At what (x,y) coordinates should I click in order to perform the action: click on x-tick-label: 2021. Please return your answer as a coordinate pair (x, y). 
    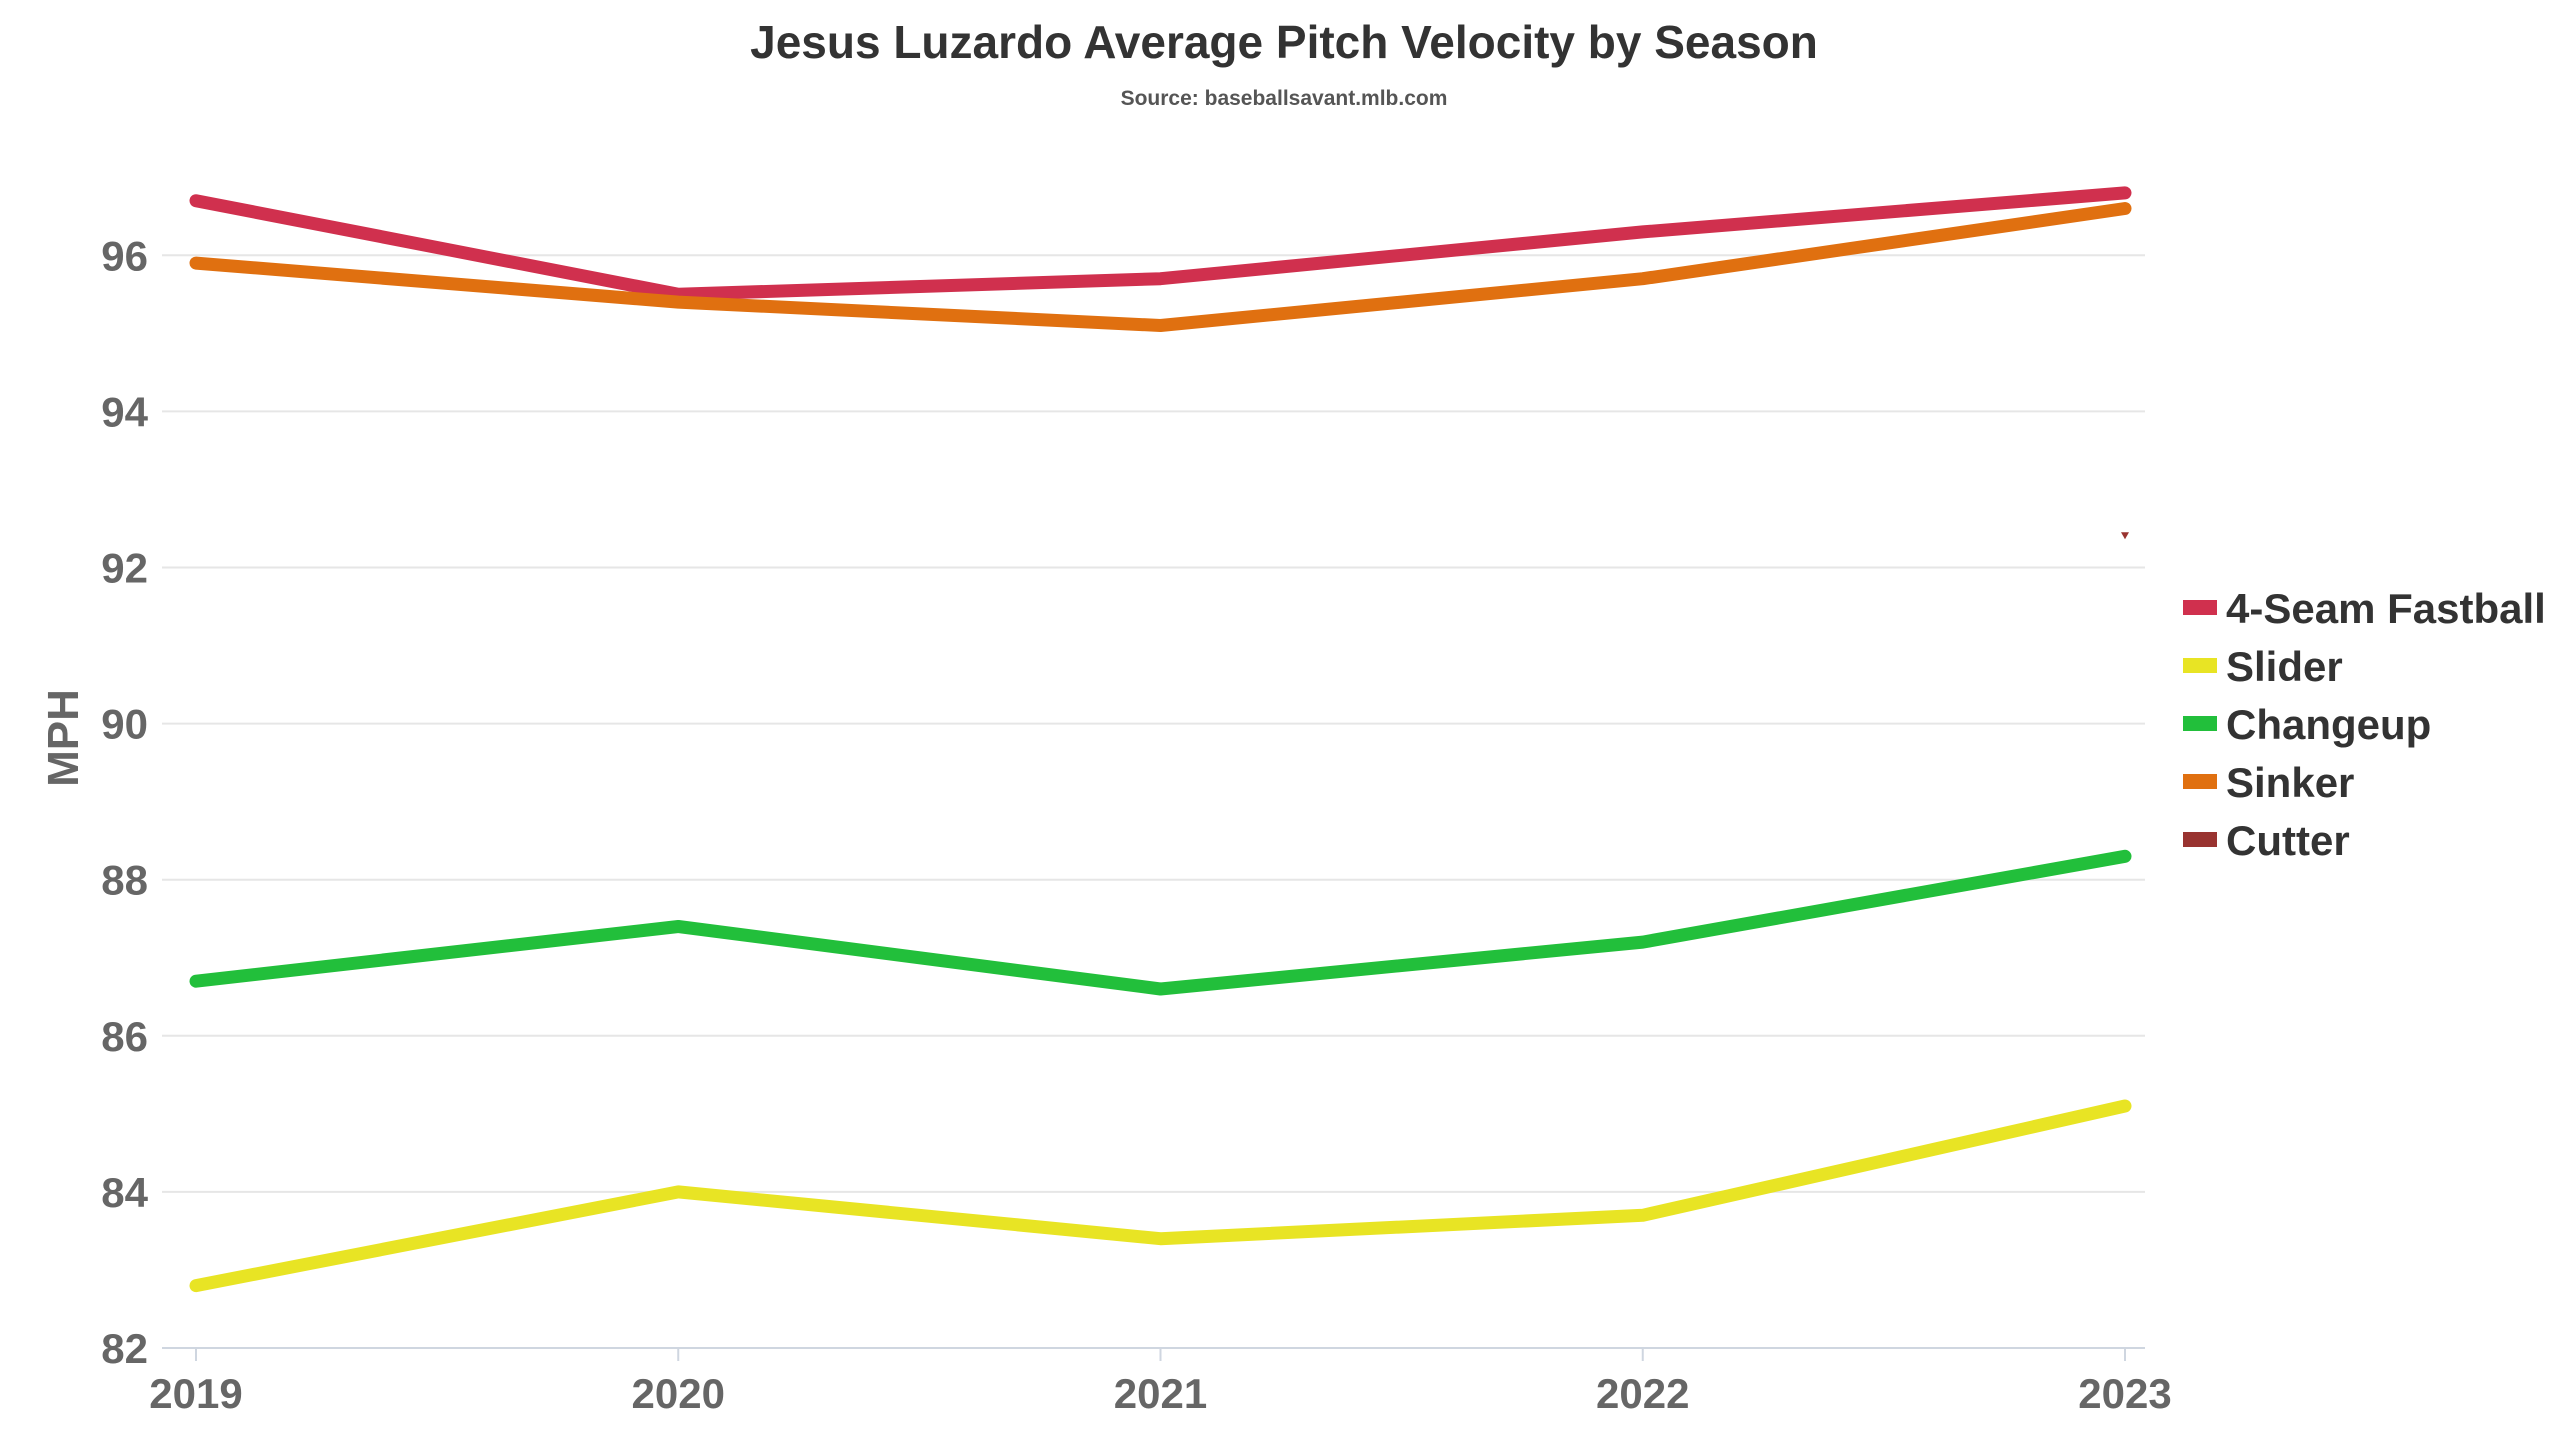
    Looking at the image, I should click on (1160, 1393).